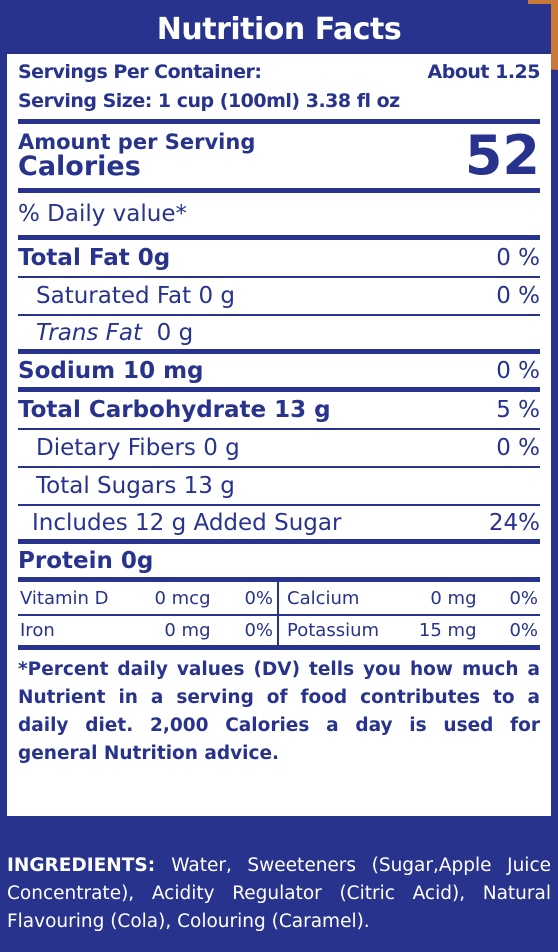 The image size is (558, 952). Describe the element at coordinates (138, 448) in the screenshot. I see `nutrient-label: Dietary Fibers 0 g` at that location.